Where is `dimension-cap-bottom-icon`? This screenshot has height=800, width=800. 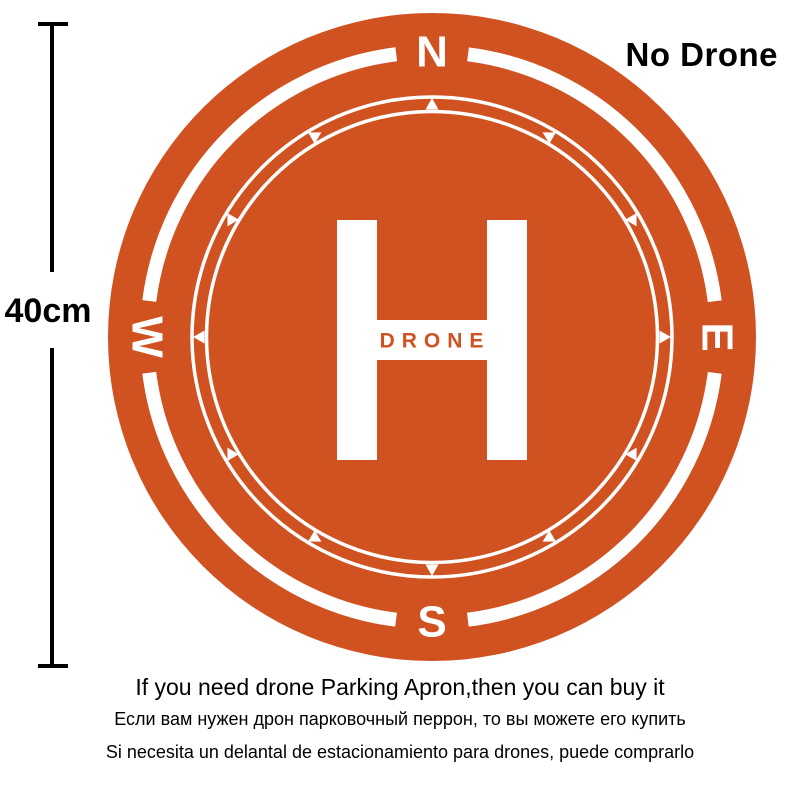 dimension-cap-bottom-icon is located at coordinates (53, 666).